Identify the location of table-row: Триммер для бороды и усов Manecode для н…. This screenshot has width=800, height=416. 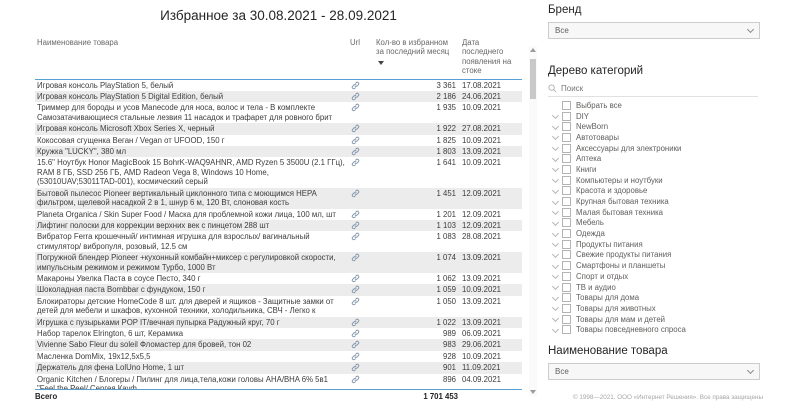
(278, 112).